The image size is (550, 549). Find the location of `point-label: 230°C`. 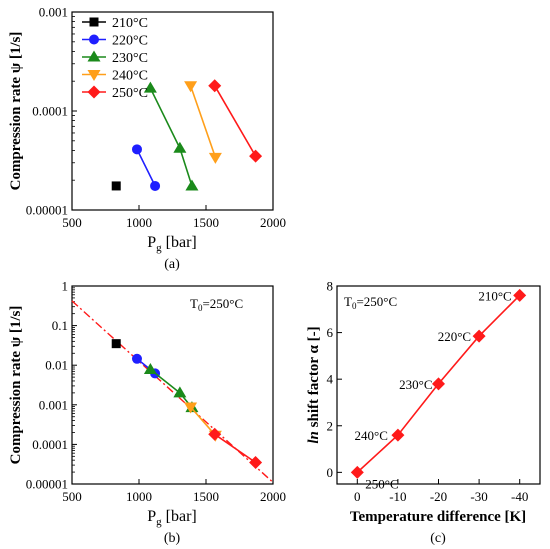

point-label: 230°C is located at coordinates (415, 384).